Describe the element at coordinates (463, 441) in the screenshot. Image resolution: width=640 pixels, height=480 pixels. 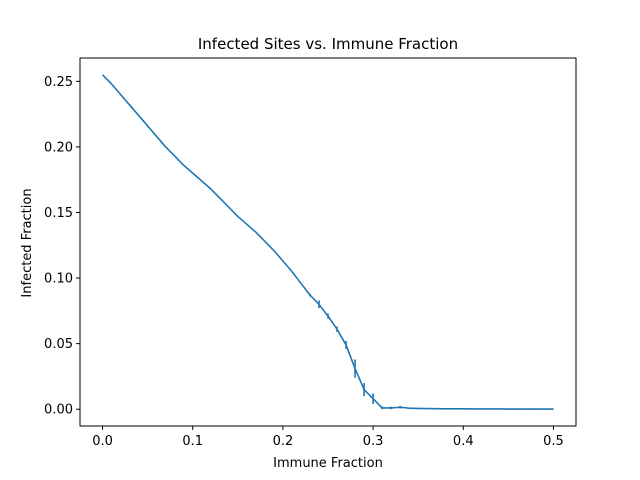
I see `x-tick-label: 0.4` at that location.